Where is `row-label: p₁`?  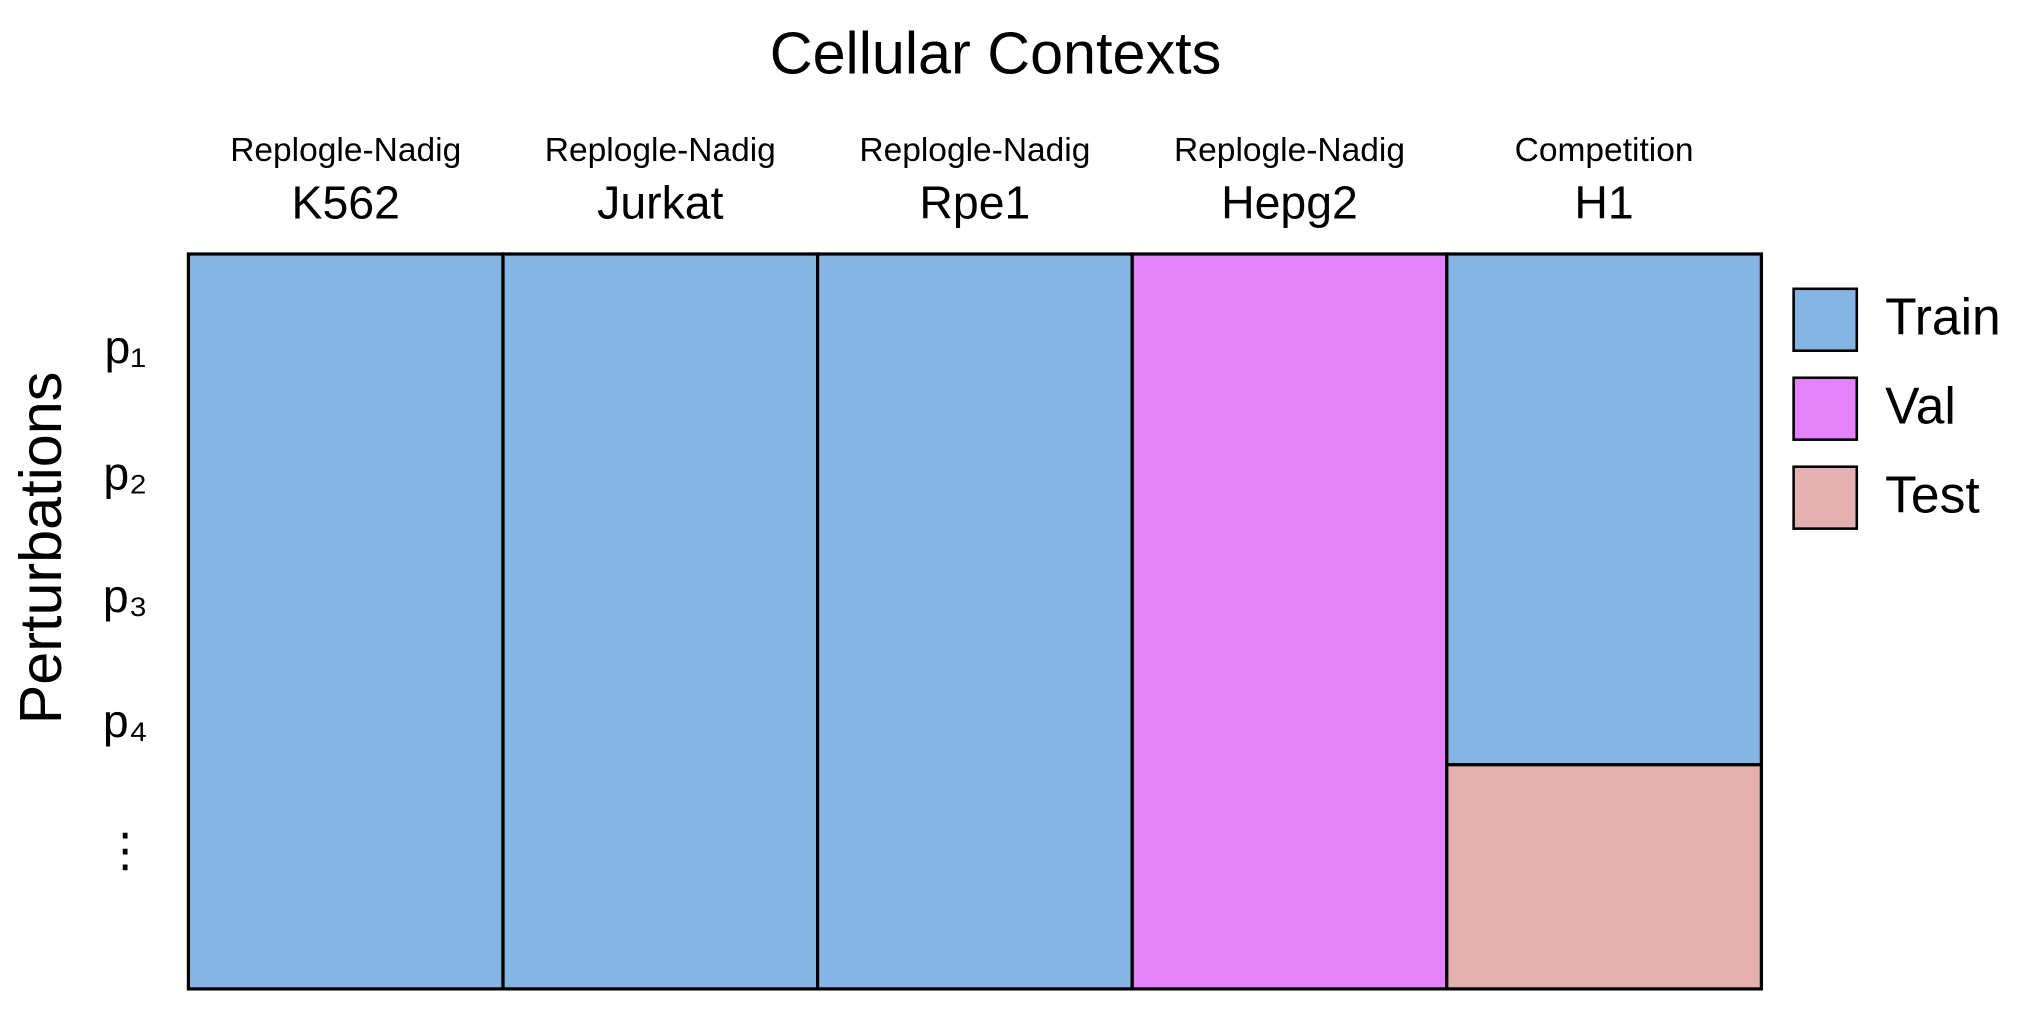 row-label: p₁ is located at coordinates (125, 347).